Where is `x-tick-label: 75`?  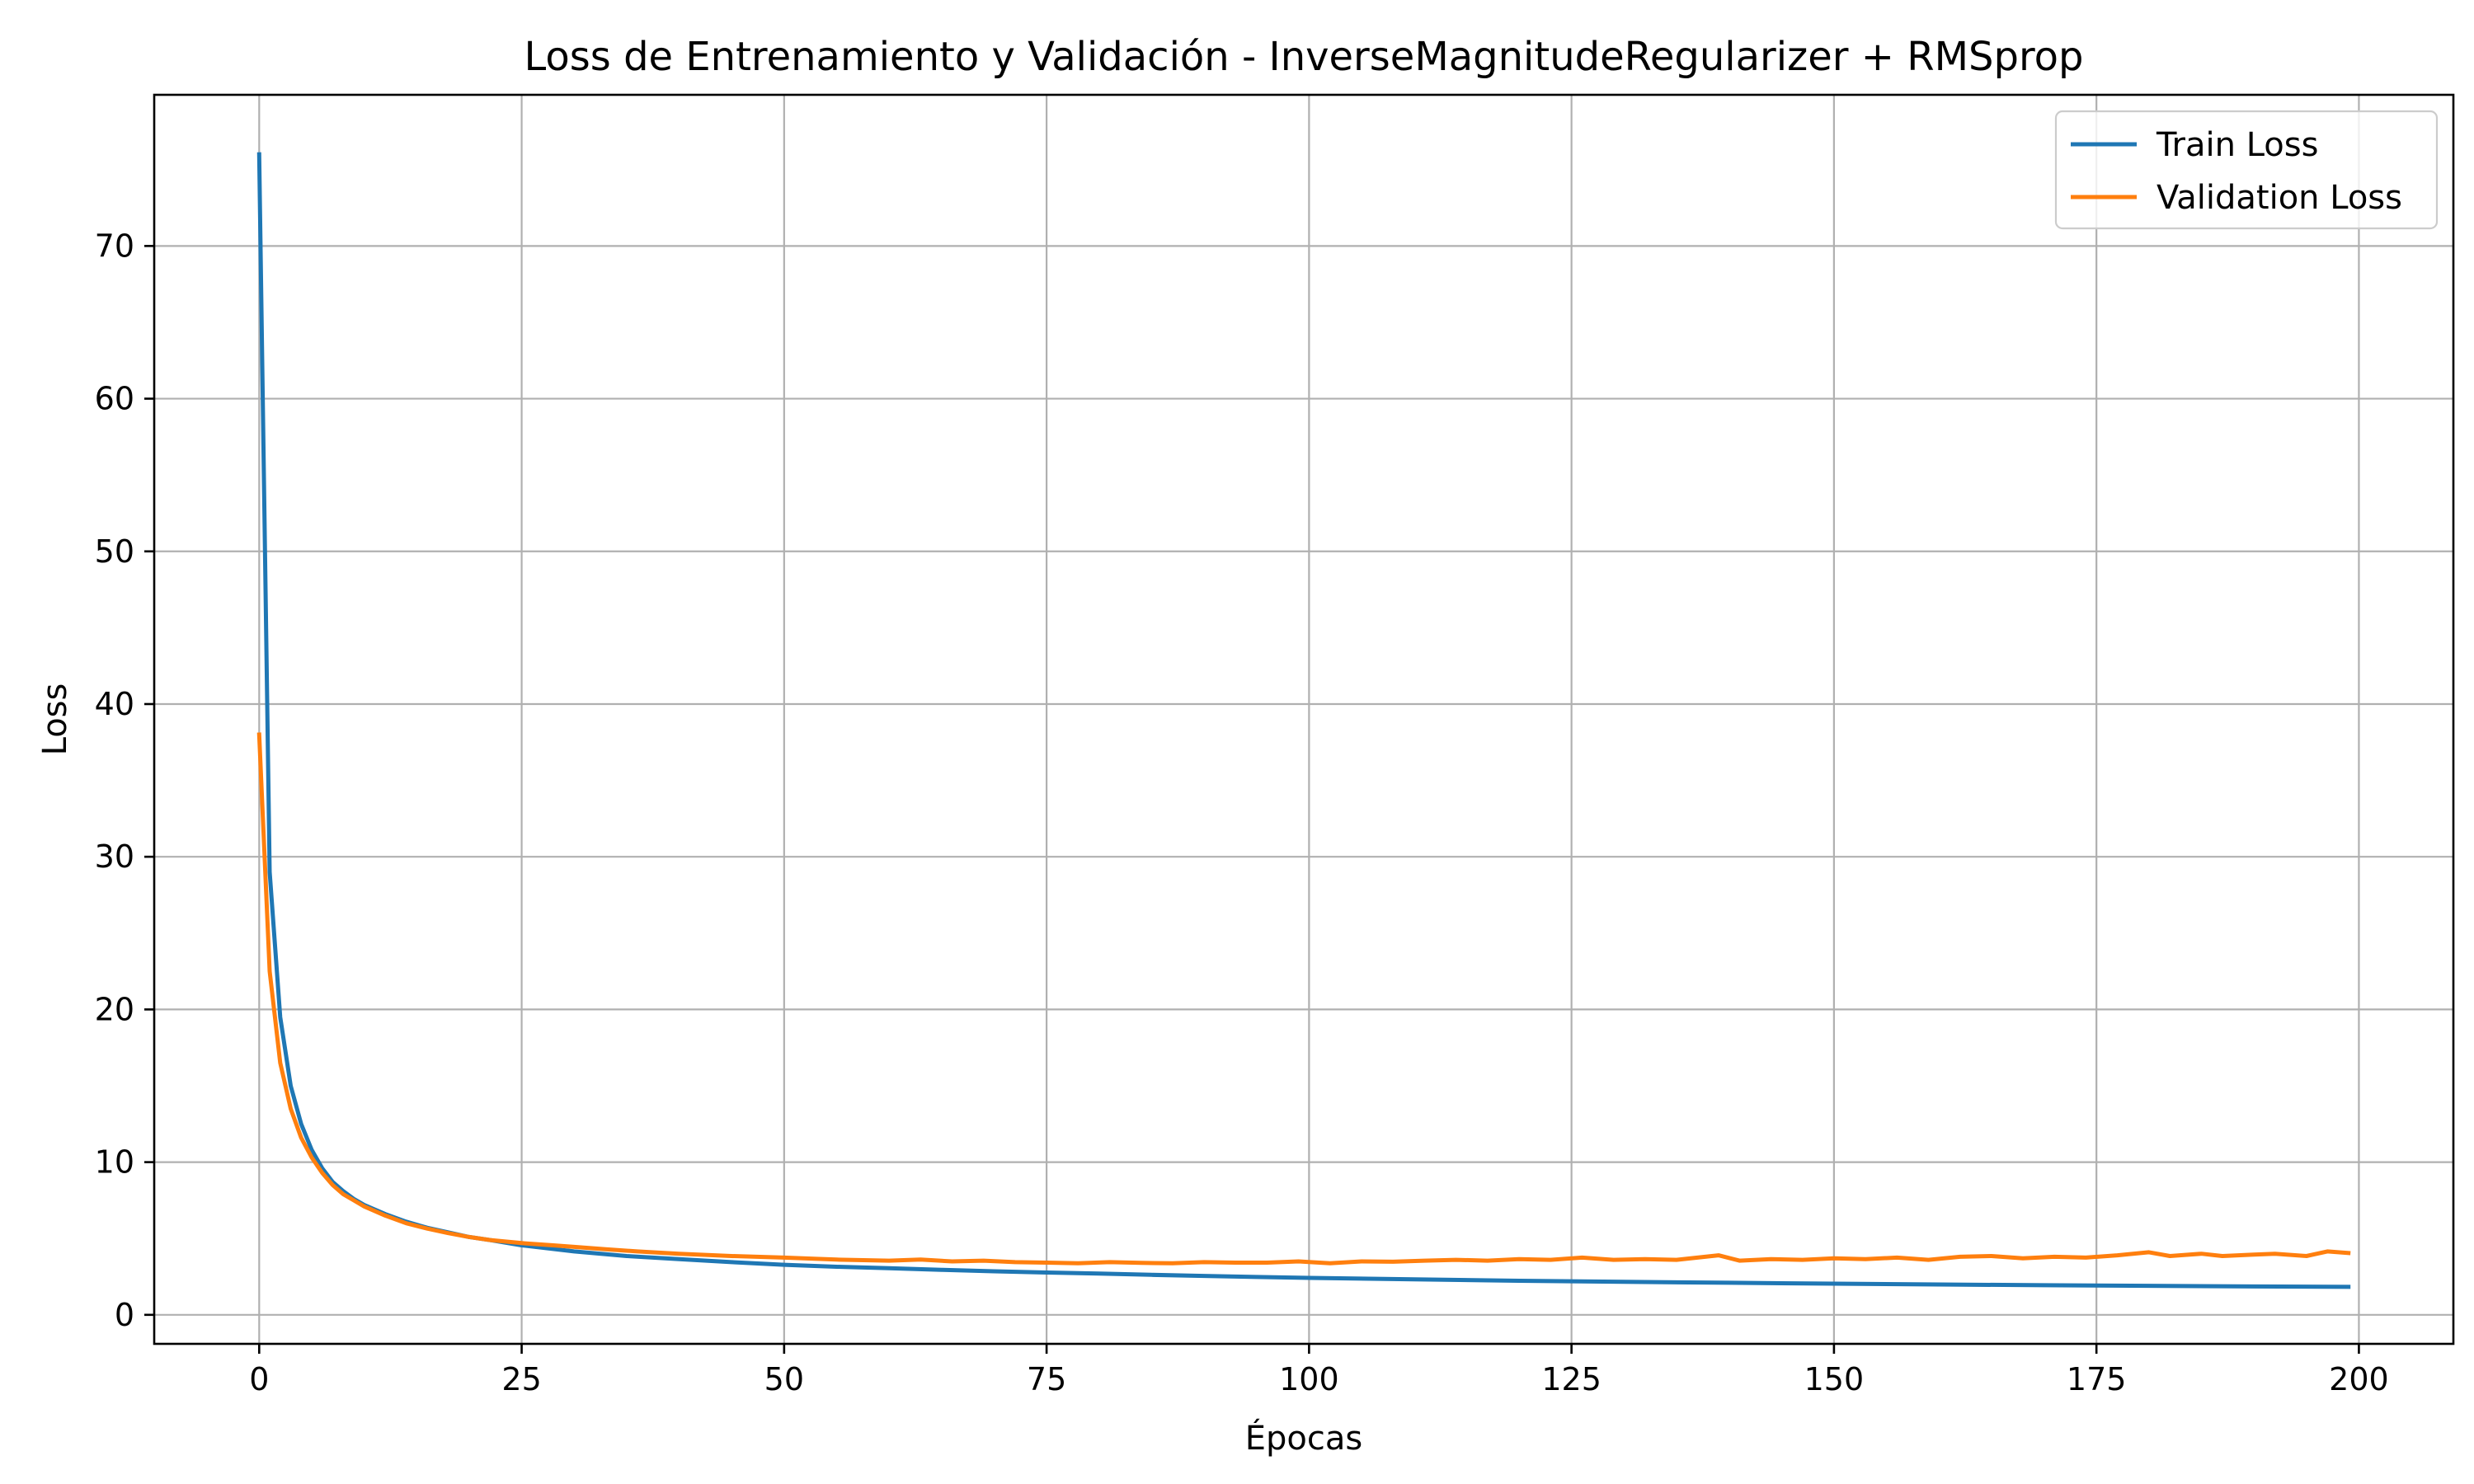
x-tick-label: 75 is located at coordinates (1046, 1379).